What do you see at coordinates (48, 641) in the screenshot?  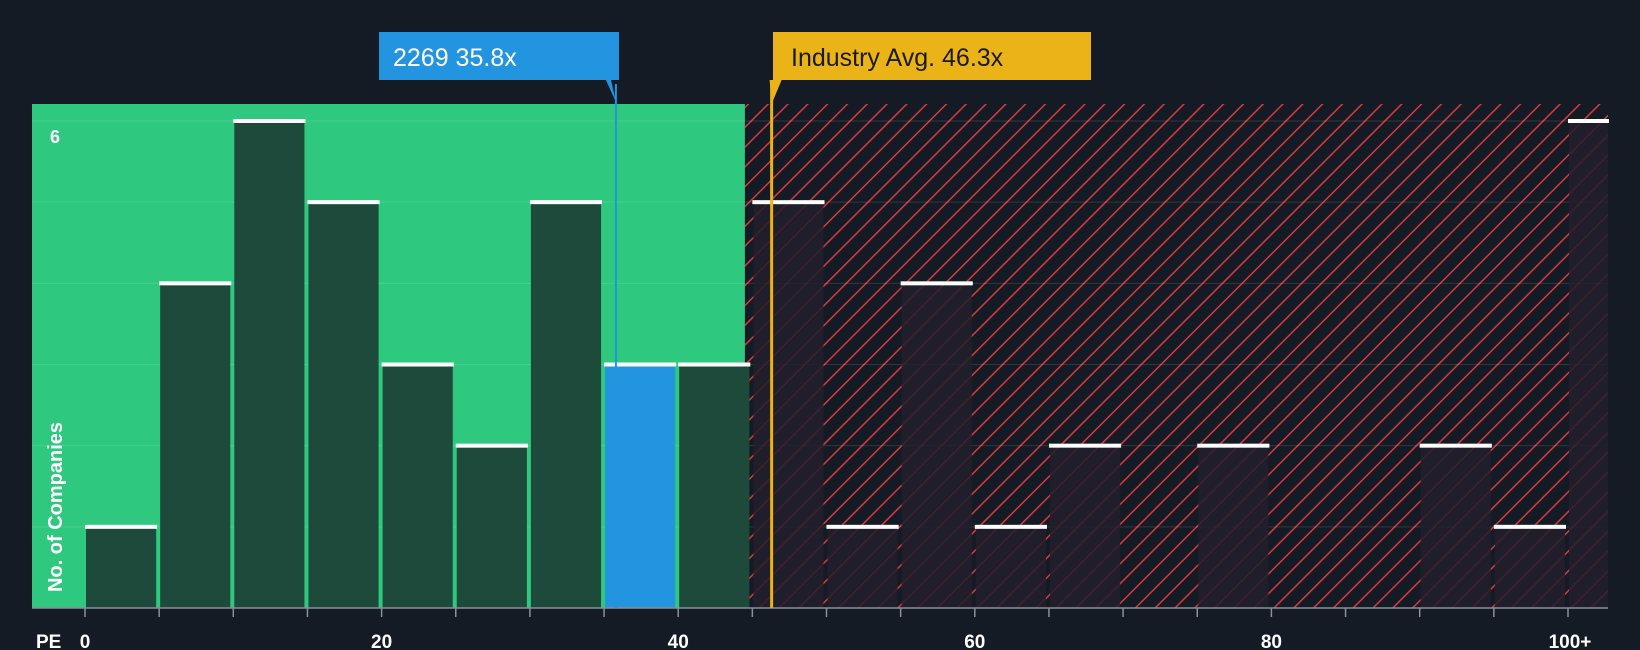 I see `x-axis-label: PE` at bounding box center [48, 641].